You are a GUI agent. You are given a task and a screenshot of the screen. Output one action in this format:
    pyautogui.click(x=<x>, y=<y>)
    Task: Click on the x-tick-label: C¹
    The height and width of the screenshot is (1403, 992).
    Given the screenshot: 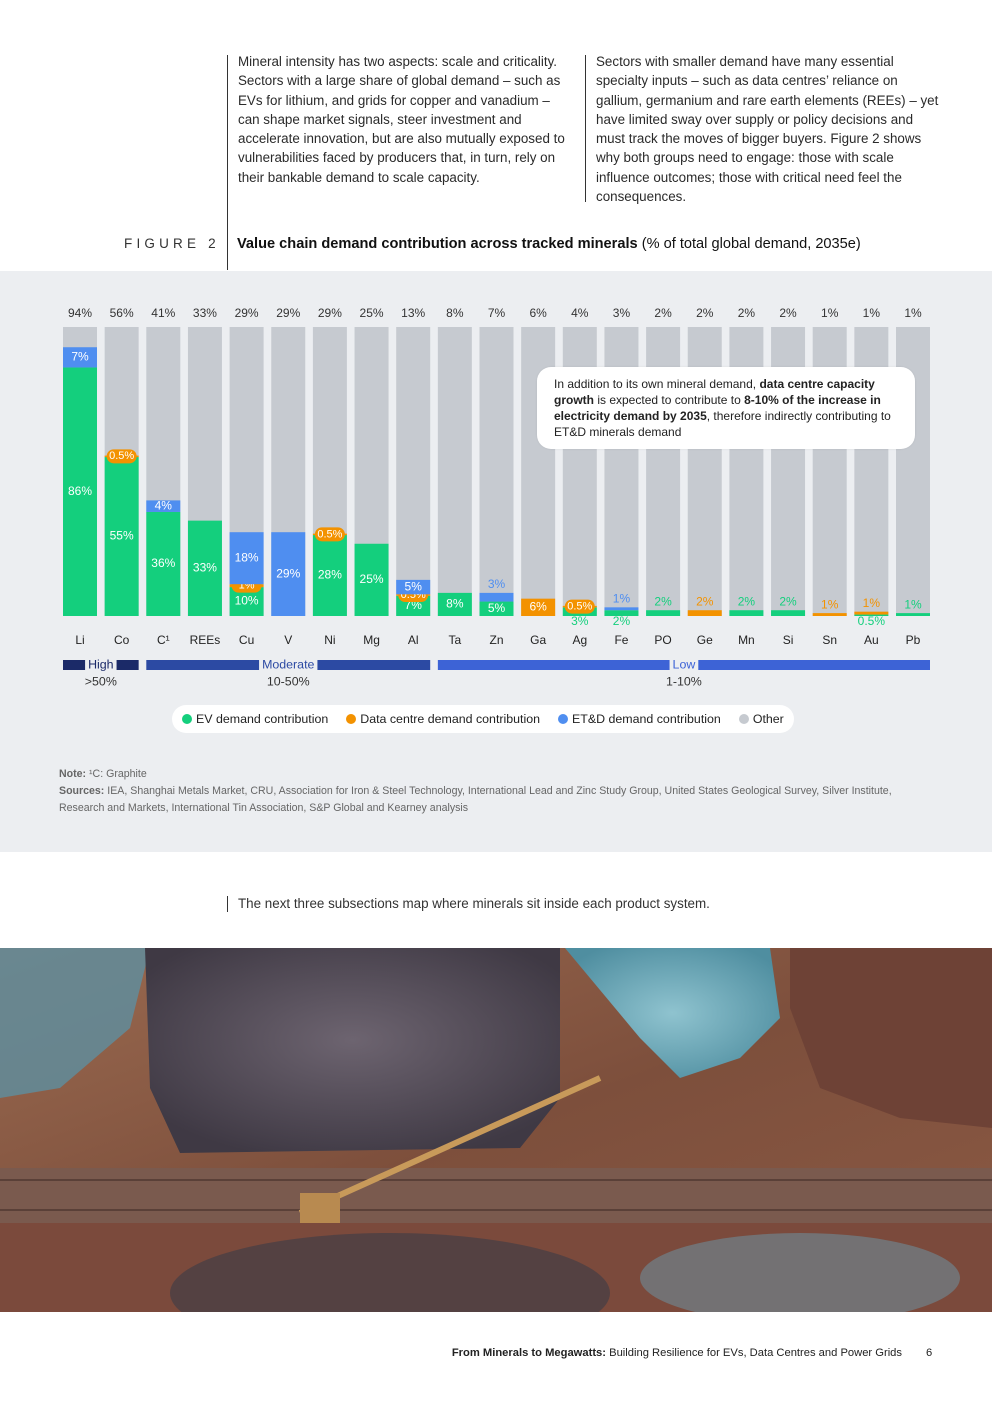 What is the action you would take?
    pyautogui.click(x=163, y=640)
    